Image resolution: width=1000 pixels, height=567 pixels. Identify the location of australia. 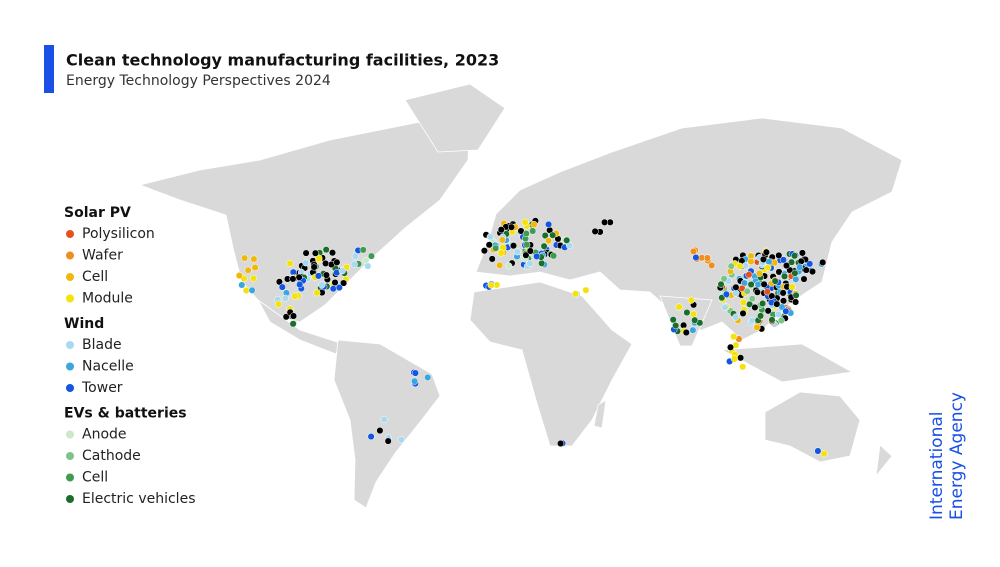
(812, 427).